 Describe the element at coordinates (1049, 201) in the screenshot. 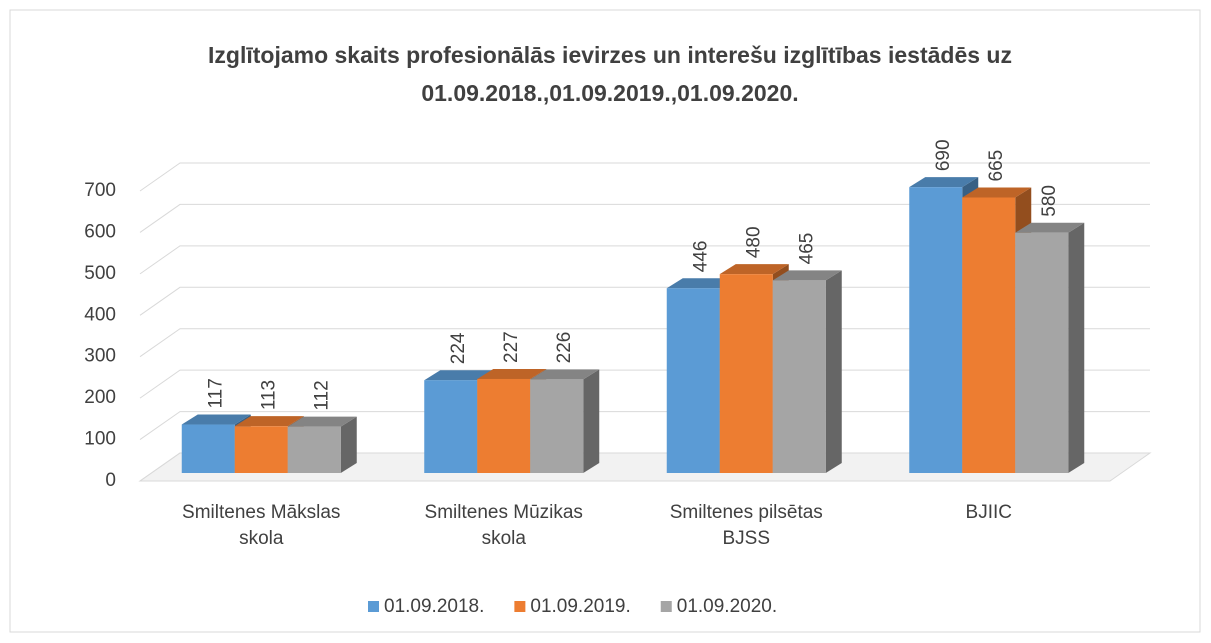

I see `value-label: 580` at that location.